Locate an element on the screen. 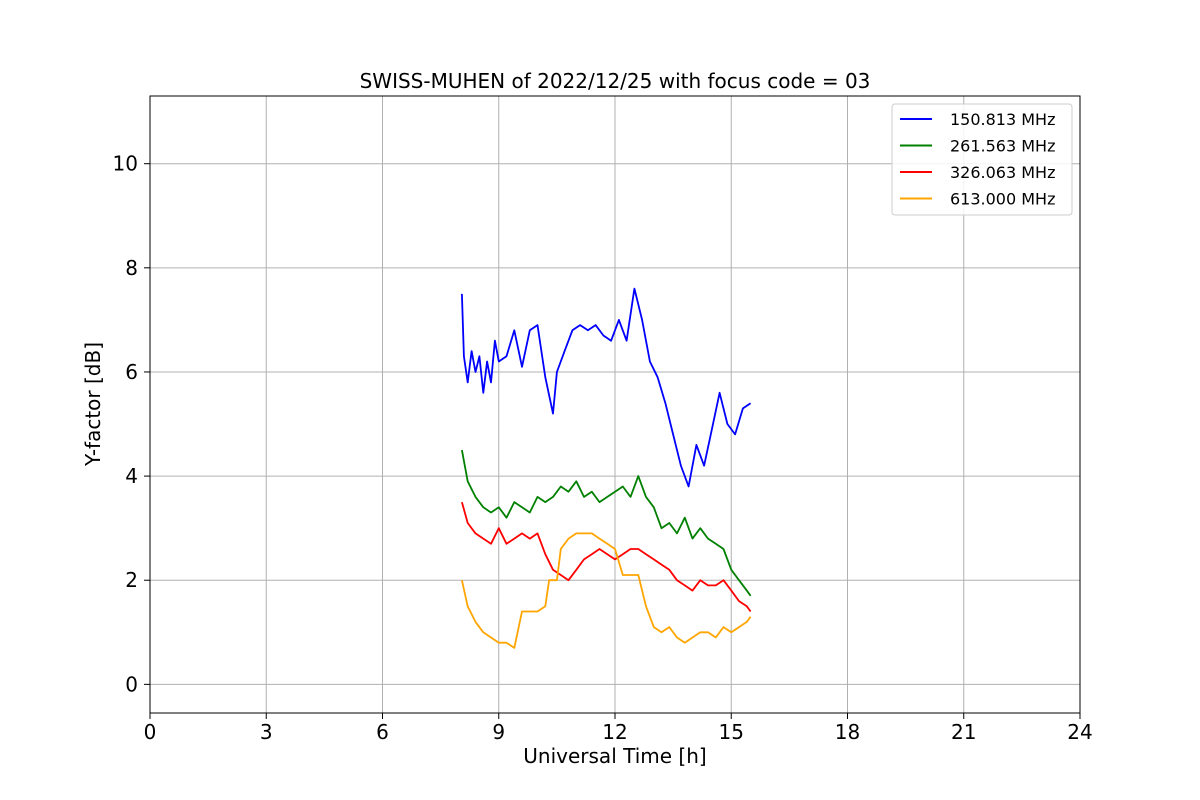 This screenshot has height=800, width=1200. x-tick-label: 3 is located at coordinates (266, 732).